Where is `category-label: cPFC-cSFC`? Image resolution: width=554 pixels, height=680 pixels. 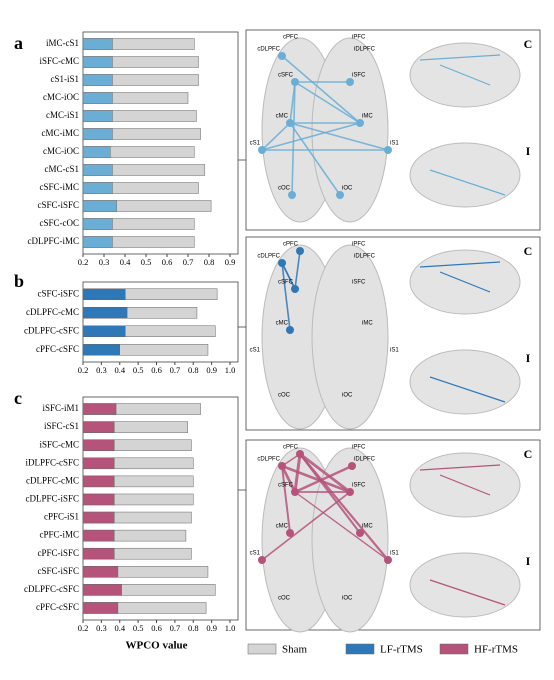 category-label: cPFC-cSFC is located at coordinates (57, 349).